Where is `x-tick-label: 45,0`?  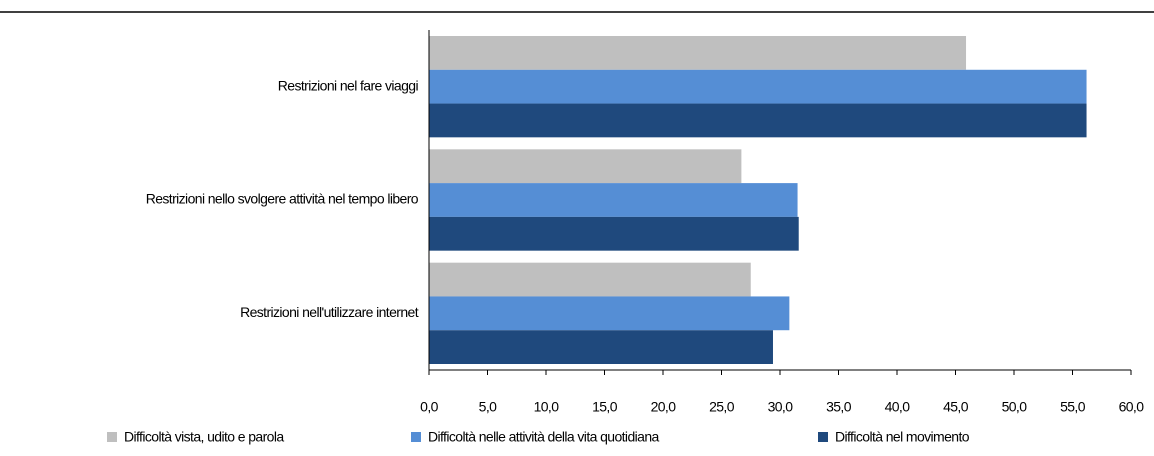
x-tick-label: 45,0 is located at coordinates (956, 407).